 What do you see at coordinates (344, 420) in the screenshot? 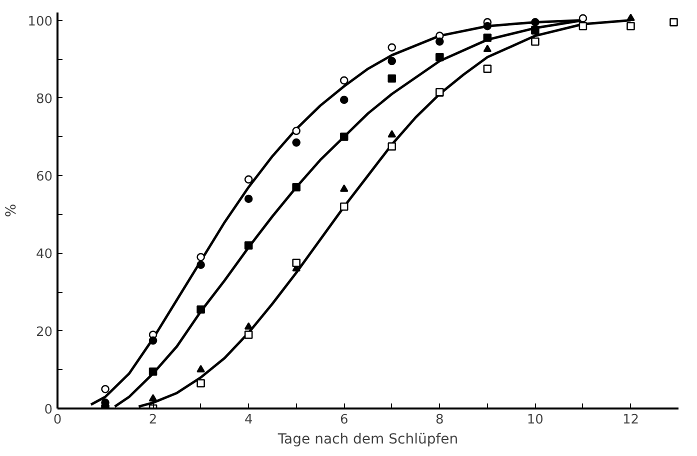
I see `x-tick-label: 6` at bounding box center [344, 420].